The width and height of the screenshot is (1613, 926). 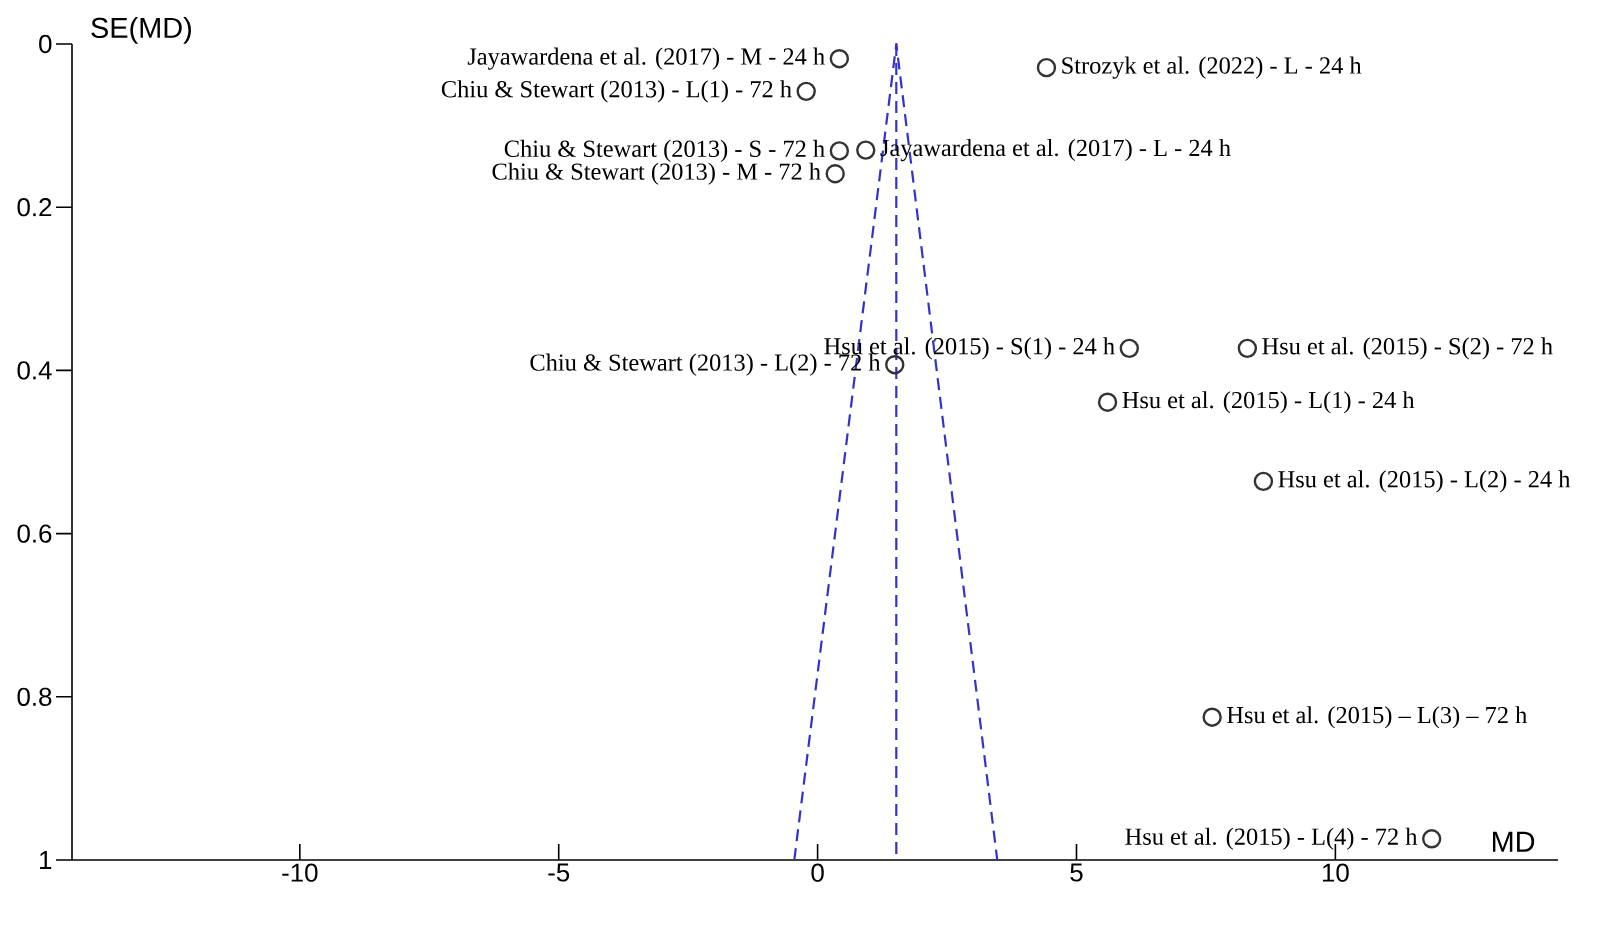 I want to click on annotation: Jayawardena et al. (2017) - M - 24 h, so click(x=646, y=58).